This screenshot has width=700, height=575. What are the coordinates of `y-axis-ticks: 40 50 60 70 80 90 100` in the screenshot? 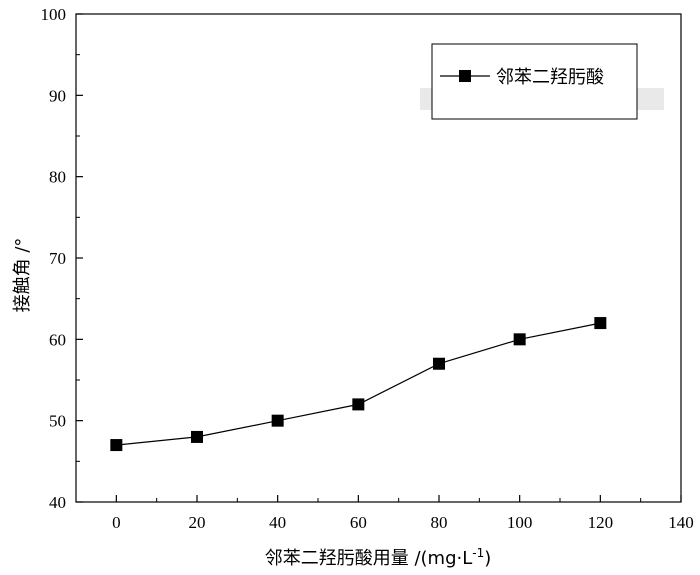 It's located at (62, 258).